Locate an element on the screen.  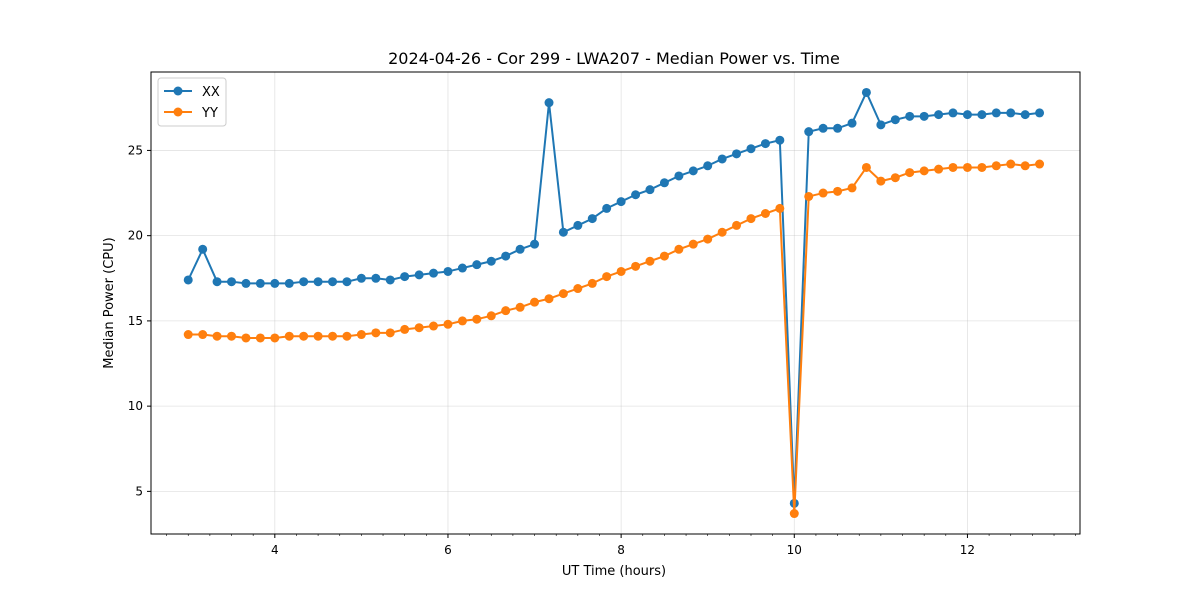
x-tick-label: 6 is located at coordinates (448, 550).